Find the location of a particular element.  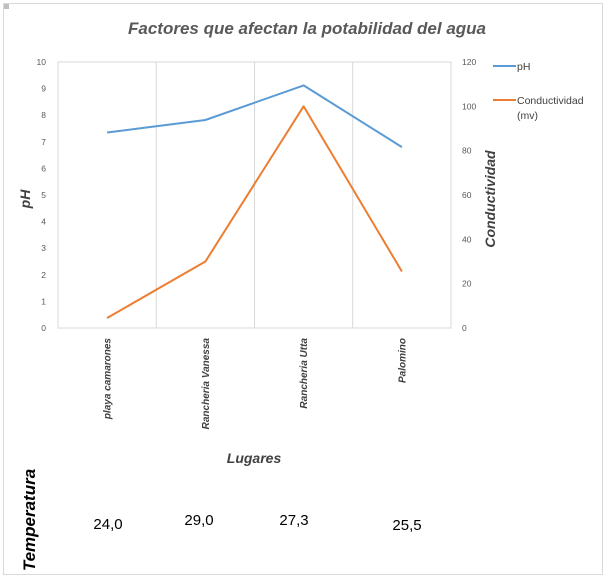

x-category-label: Rancheria Vanessa is located at coordinates (206, 384).